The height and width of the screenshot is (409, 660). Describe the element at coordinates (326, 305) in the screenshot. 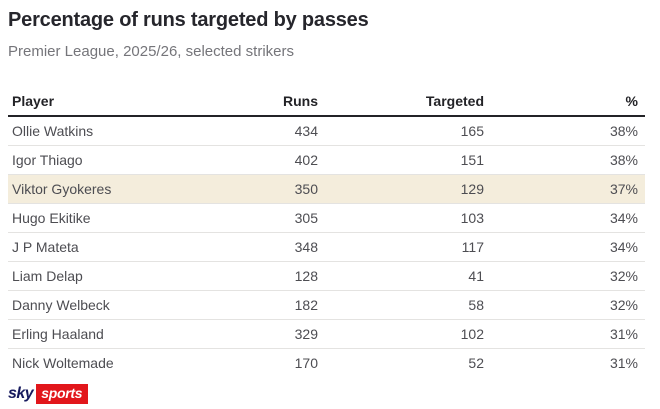

I see `table-row: Danny Welbeck 182 58 32%` at that location.